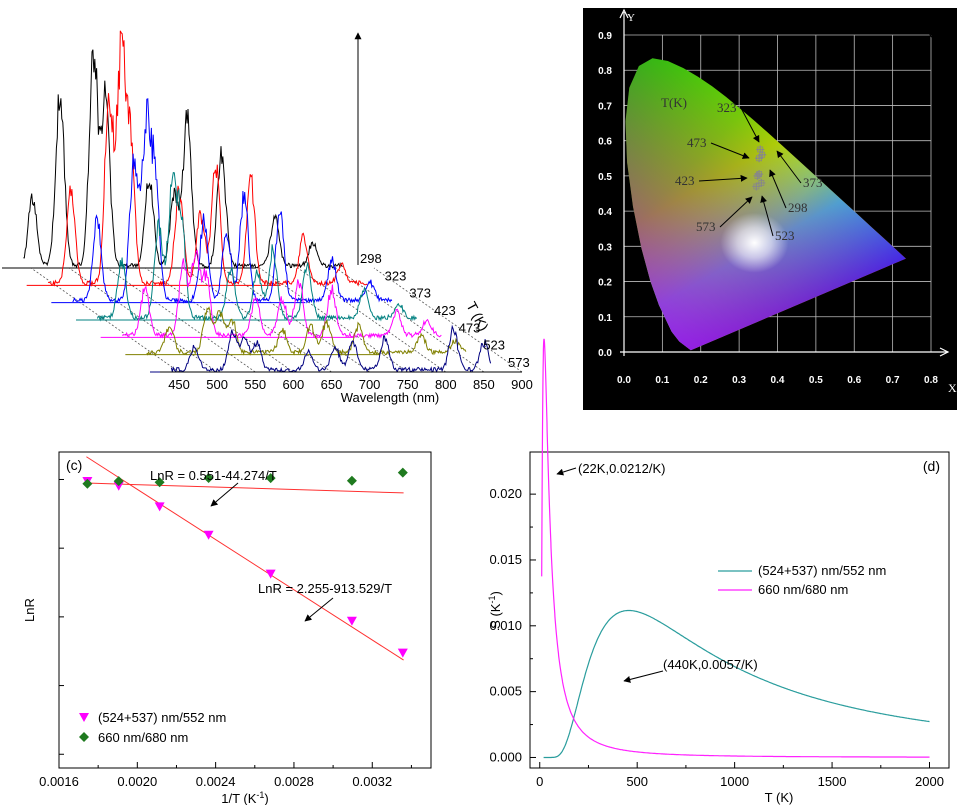 The width and height of the screenshot is (957, 805). Describe the element at coordinates (505, 756) in the screenshot. I see `y-tick-label-d-0.000: 0.000` at that location.